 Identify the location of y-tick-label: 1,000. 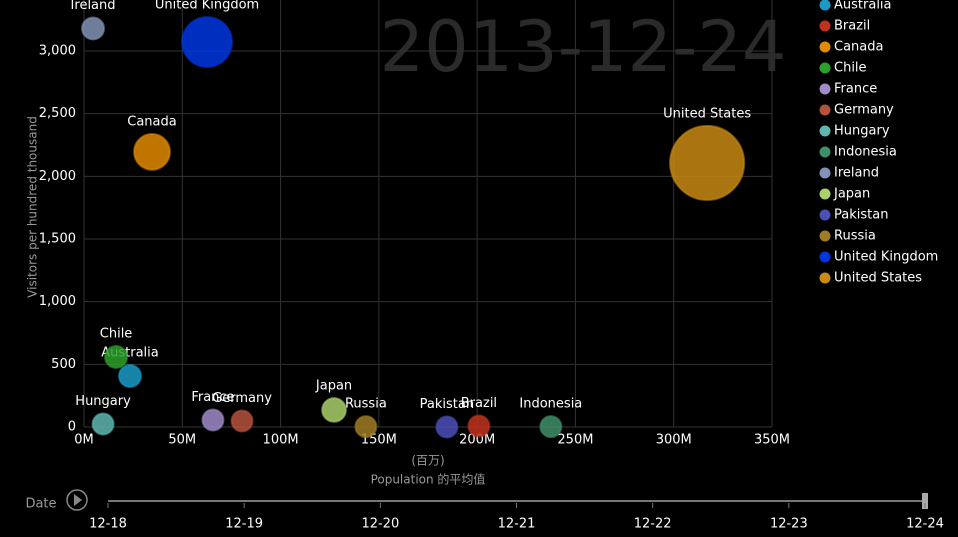
(57, 301).